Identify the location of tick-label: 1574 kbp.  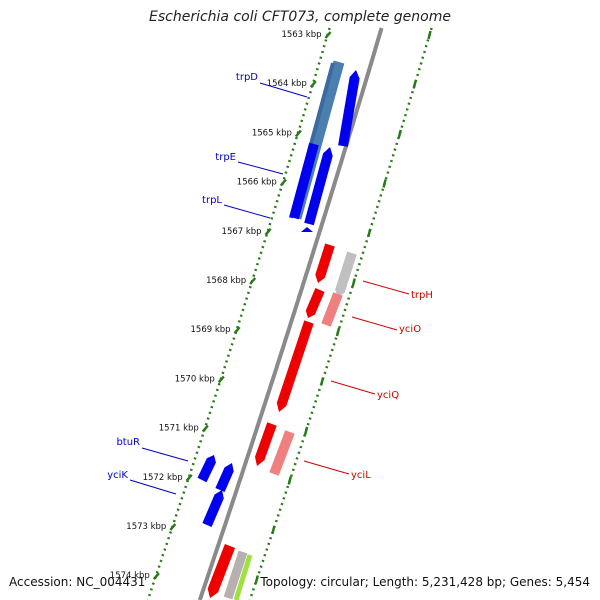
(130, 576).